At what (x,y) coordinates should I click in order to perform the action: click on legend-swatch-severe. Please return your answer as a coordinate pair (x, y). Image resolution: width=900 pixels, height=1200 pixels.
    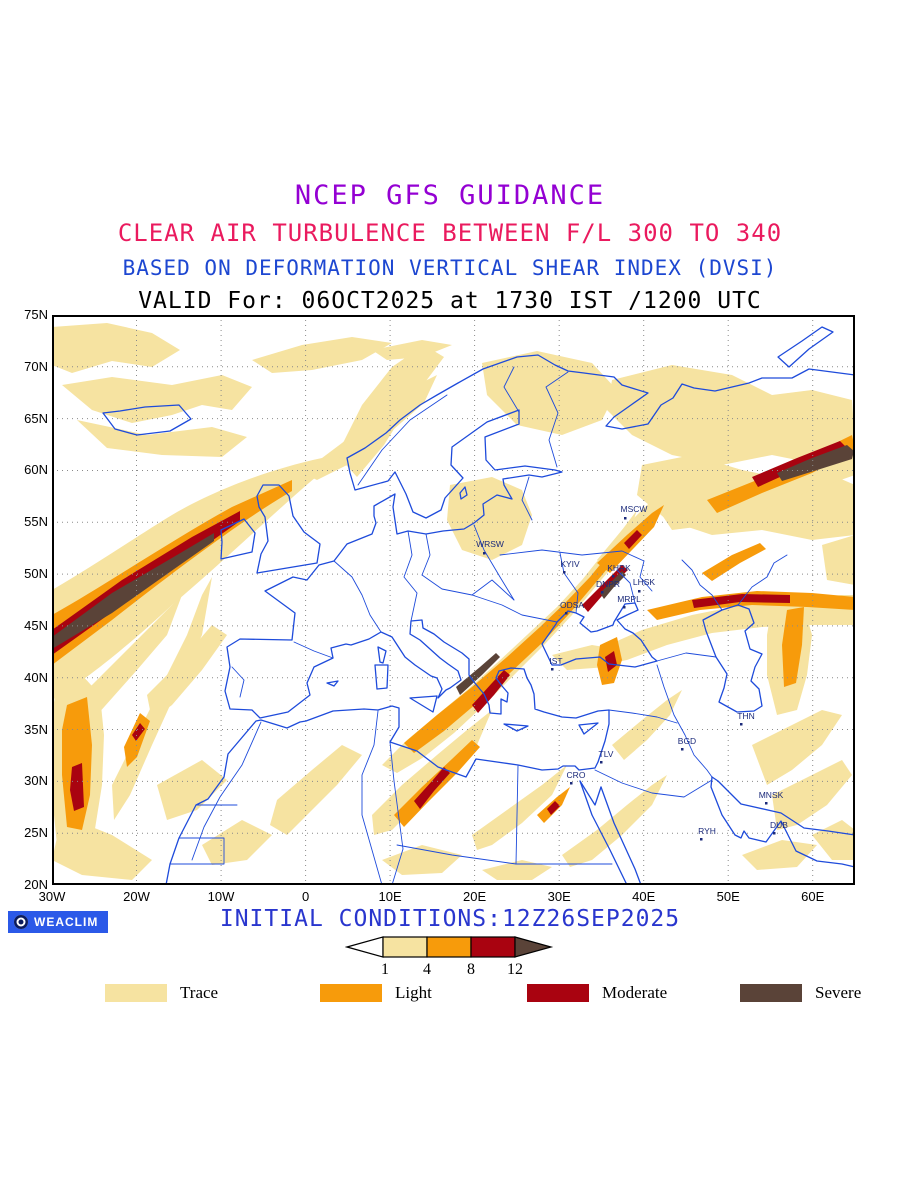
    Looking at the image, I should click on (771, 993).